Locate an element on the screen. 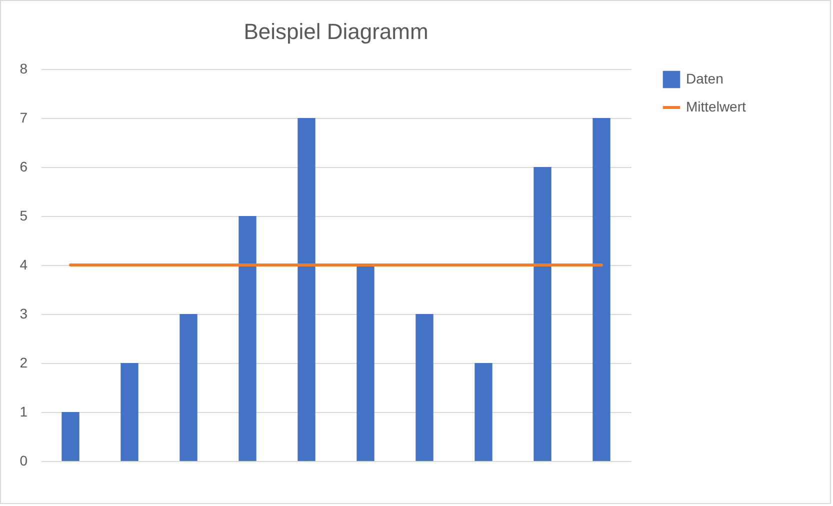 This screenshot has width=833, height=506. y-tick-label: 2 is located at coordinates (24, 362).